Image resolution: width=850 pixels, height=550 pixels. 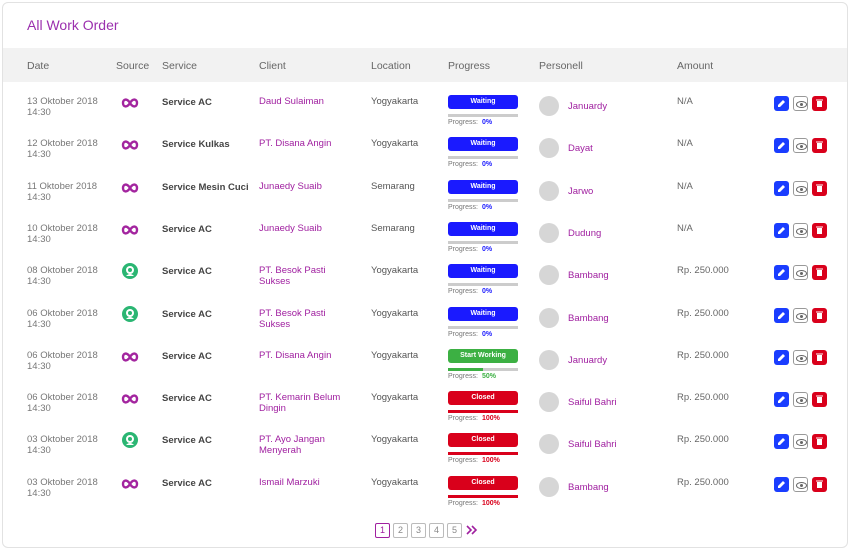 What do you see at coordinates (391, 66) in the screenshot?
I see `column-header: Location` at bounding box center [391, 66].